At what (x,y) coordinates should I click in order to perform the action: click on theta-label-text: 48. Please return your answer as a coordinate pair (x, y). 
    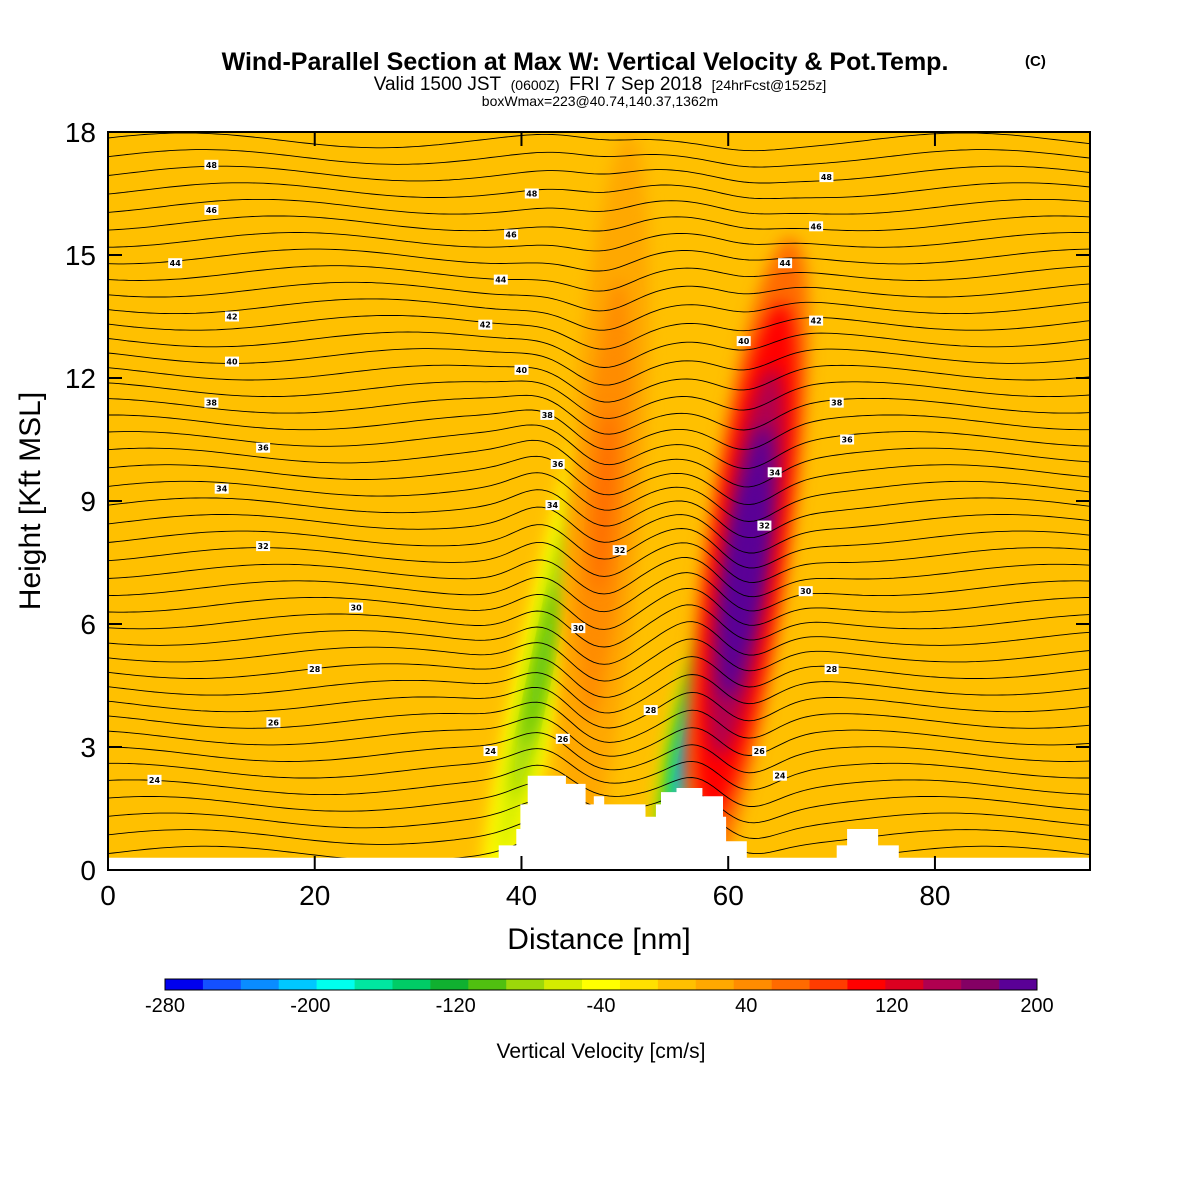
    Looking at the image, I should click on (827, 177).